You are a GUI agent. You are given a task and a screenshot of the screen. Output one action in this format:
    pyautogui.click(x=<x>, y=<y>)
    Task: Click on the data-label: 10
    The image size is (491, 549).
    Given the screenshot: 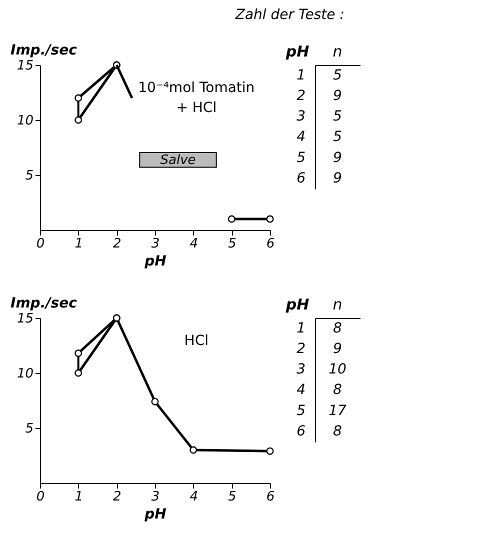 What is the action you would take?
    pyautogui.click(x=337, y=370)
    